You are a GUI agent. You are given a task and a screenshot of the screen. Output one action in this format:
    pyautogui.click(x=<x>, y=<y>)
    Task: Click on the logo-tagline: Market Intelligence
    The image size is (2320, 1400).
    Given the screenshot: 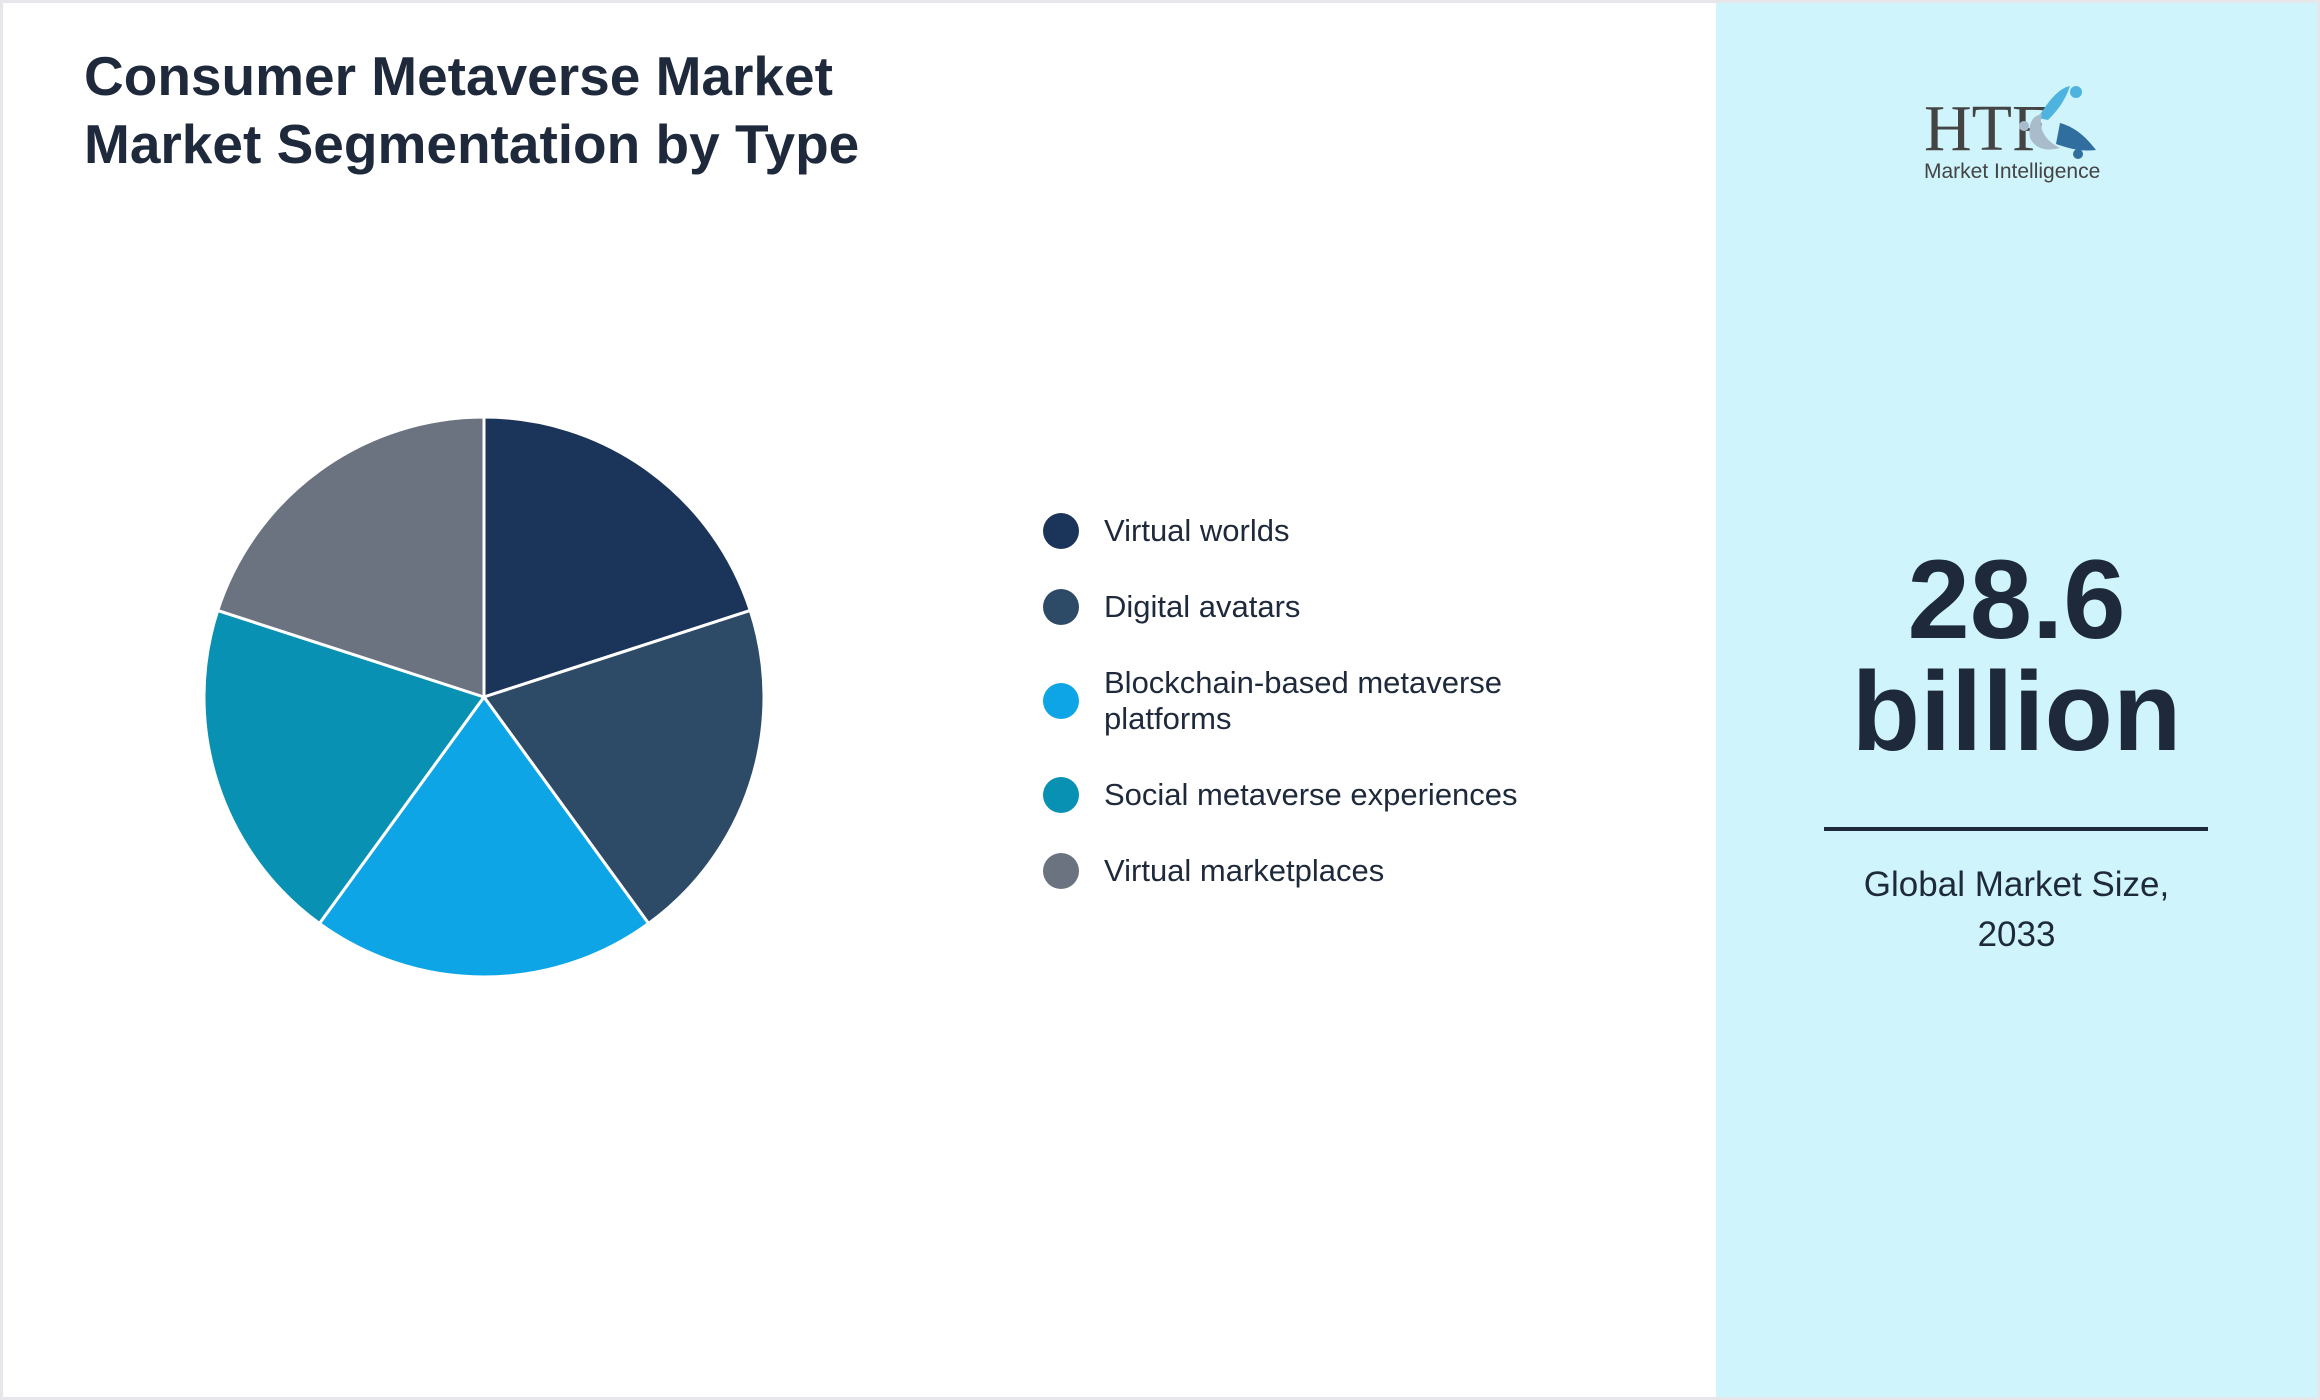 What is the action you would take?
    pyautogui.click(x=2012, y=171)
    